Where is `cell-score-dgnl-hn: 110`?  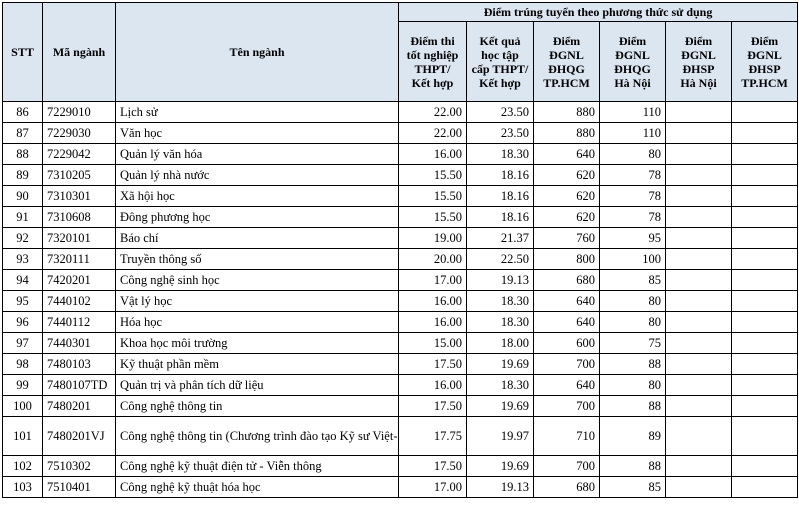
cell-score-dgnl-hn: 110 is located at coordinates (632, 112).